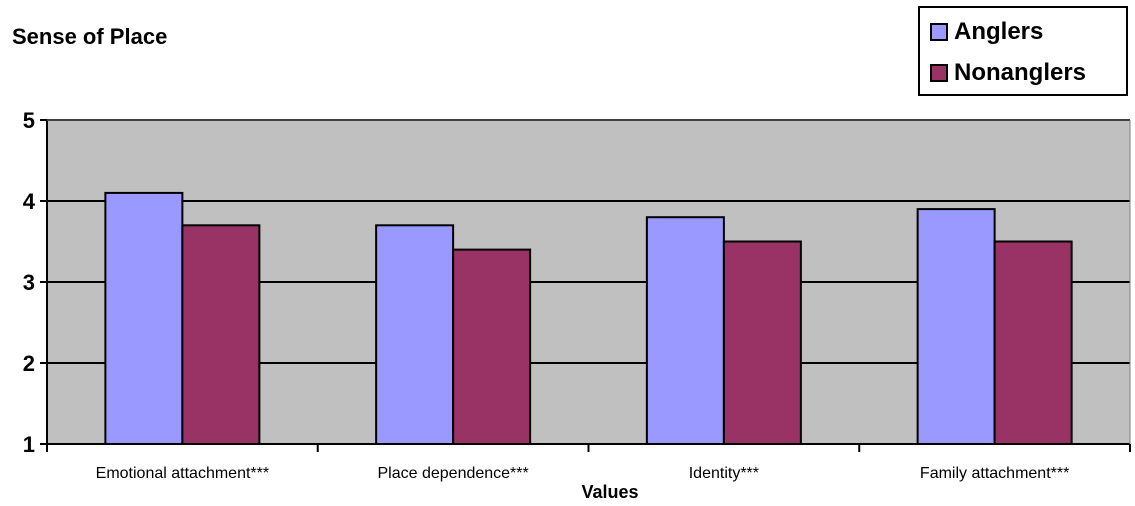 This screenshot has height=506, width=1135. Describe the element at coordinates (90, 36) in the screenshot. I see `chart-title: Sense of Place` at that location.